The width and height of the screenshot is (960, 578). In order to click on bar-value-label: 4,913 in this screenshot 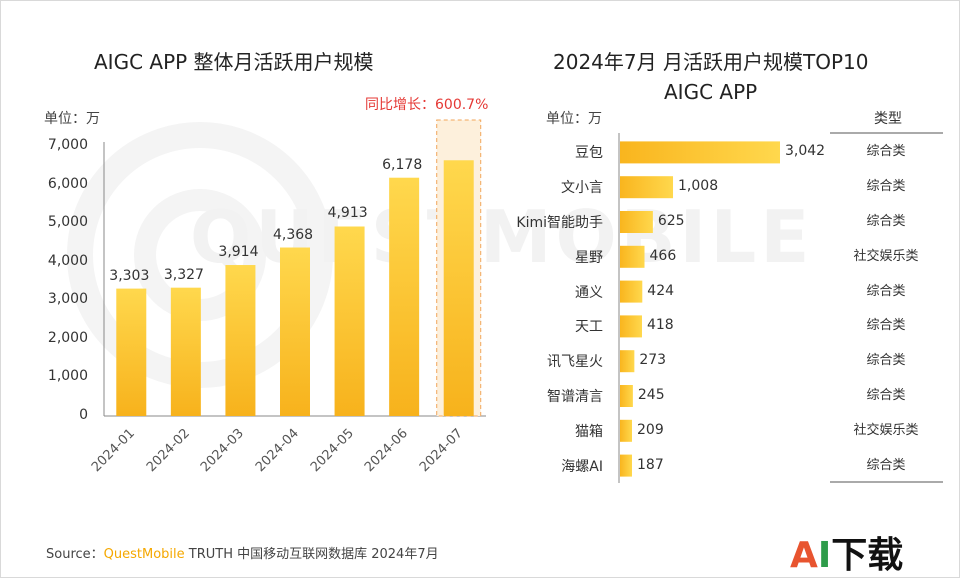, I will do `click(347, 213)`.